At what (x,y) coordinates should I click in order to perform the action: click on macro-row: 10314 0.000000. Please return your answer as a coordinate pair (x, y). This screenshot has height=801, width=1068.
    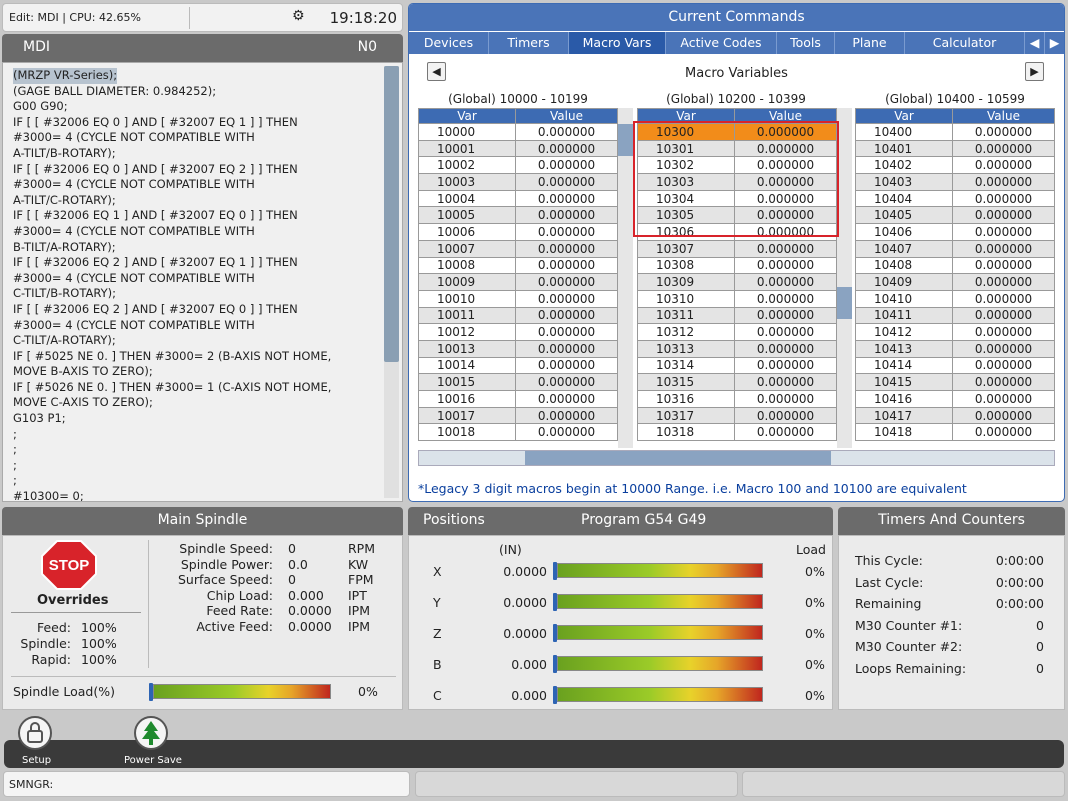
    Looking at the image, I should click on (737, 365).